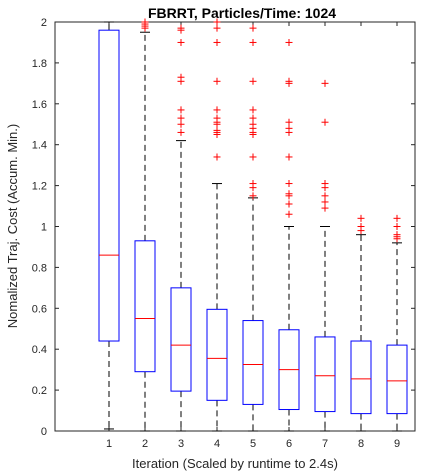 The image size is (424, 474). I want to click on y-axis-label: Nomalized Traj. Cost (Accum. Min.), so click(12, 226).